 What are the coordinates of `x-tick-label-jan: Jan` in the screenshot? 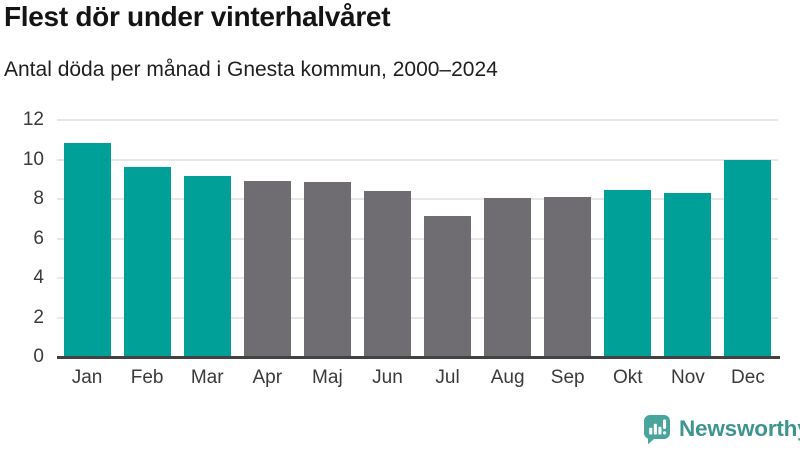 It's located at (87, 377).